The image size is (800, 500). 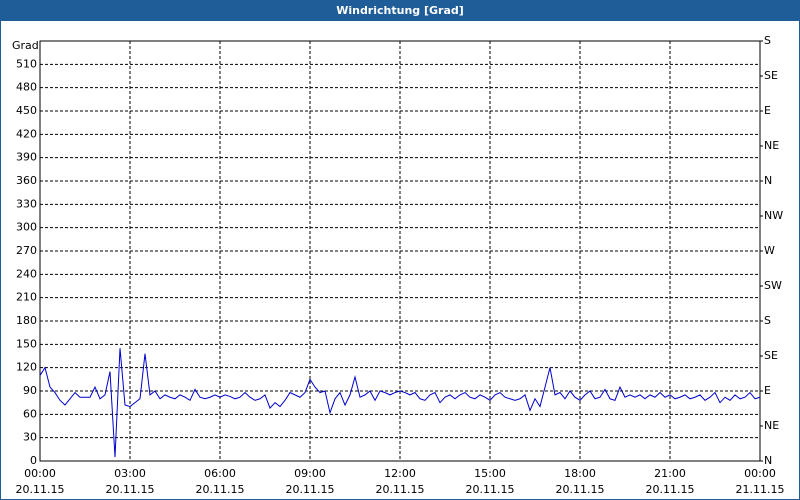 I want to click on y-tick-label: 390, so click(x=26, y=157).